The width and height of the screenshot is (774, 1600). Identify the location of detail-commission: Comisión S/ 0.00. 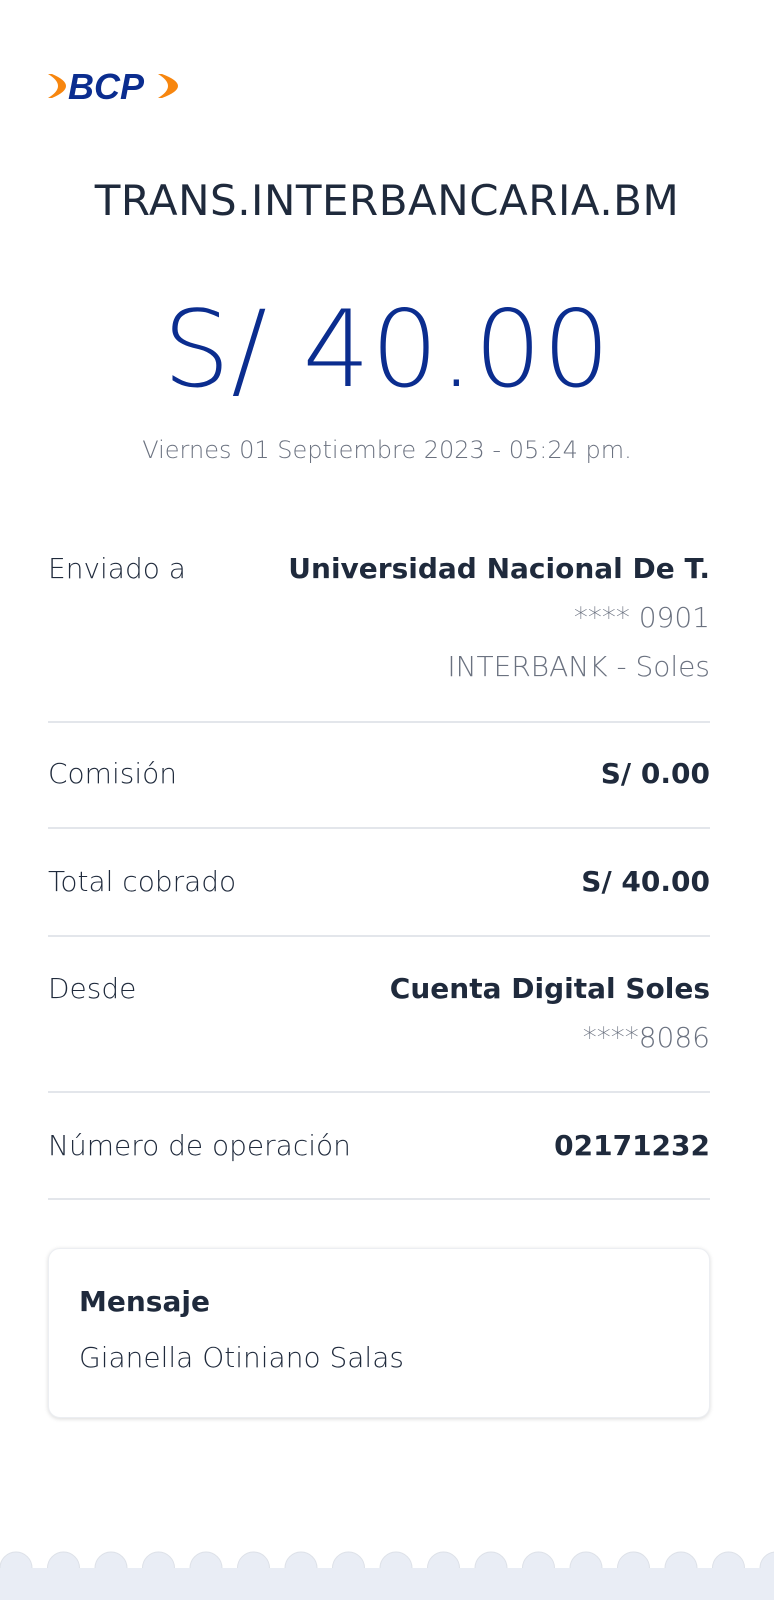
(379, 777).